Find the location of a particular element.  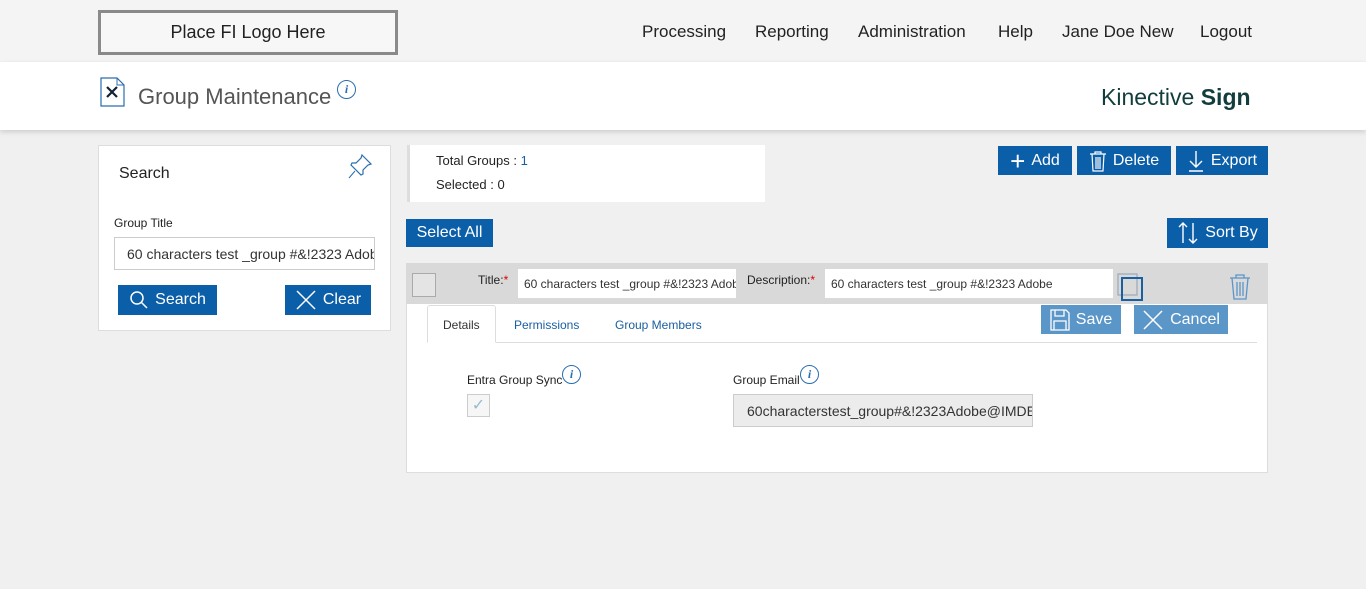

nav-reporting: Reporting is located at coordinates (792, 31).